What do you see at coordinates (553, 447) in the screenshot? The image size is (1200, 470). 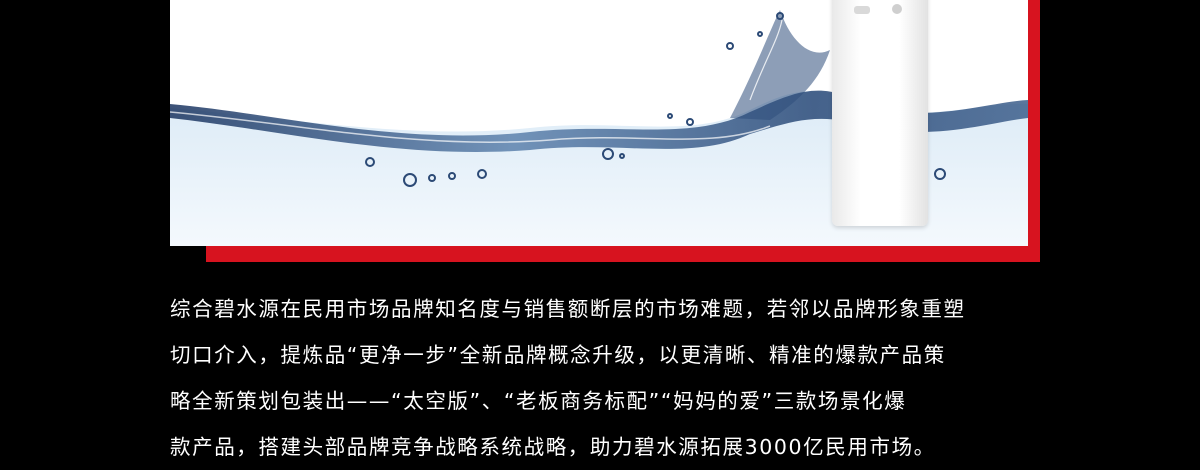 I see `article-line: 款产品，搭建头部品牌竞争战略系统战略，助力碧水源拓展3000亿民用市场。` at bounding box center [553, 447].